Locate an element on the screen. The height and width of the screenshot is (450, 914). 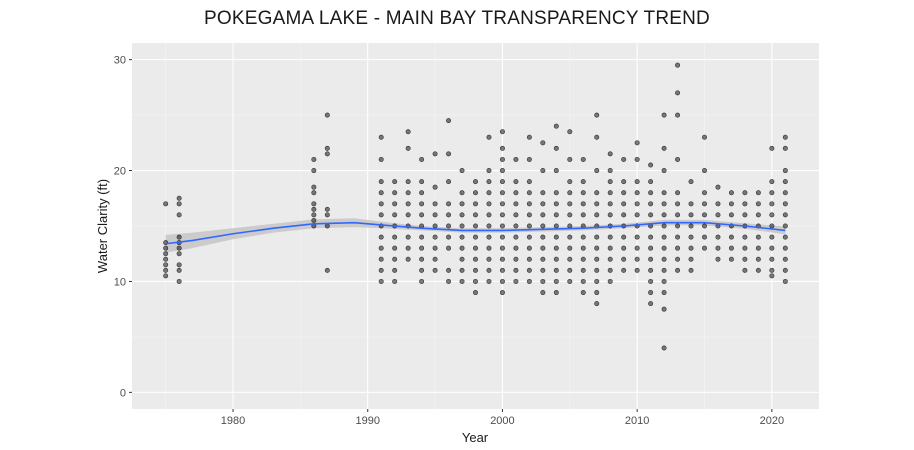
y-tick-label: 30 is located at coordinates (120, 61).